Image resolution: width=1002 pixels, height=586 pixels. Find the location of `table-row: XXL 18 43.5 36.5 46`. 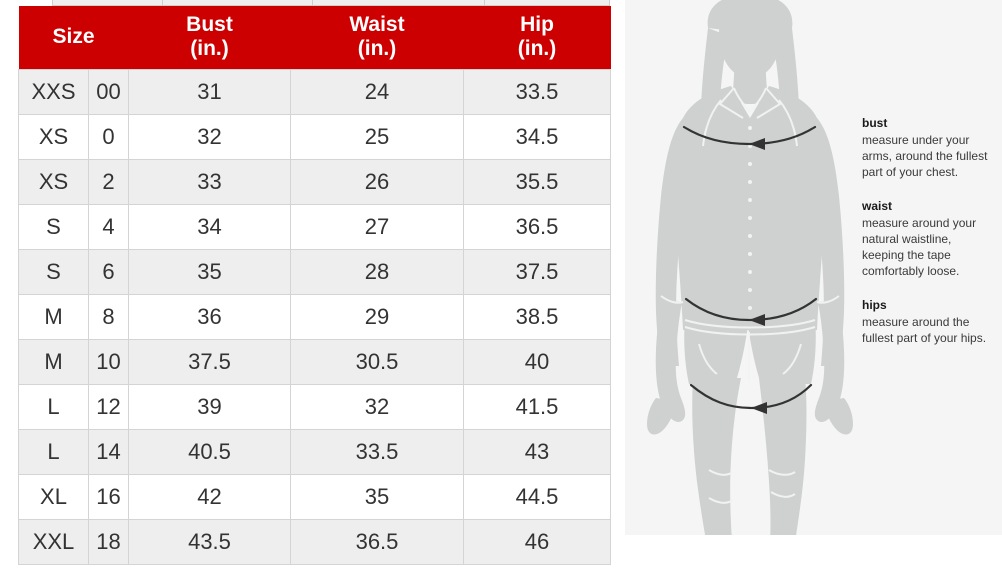

table-row: XXL 18 43.5 36.5 46 is located at coordinates (314, 542).